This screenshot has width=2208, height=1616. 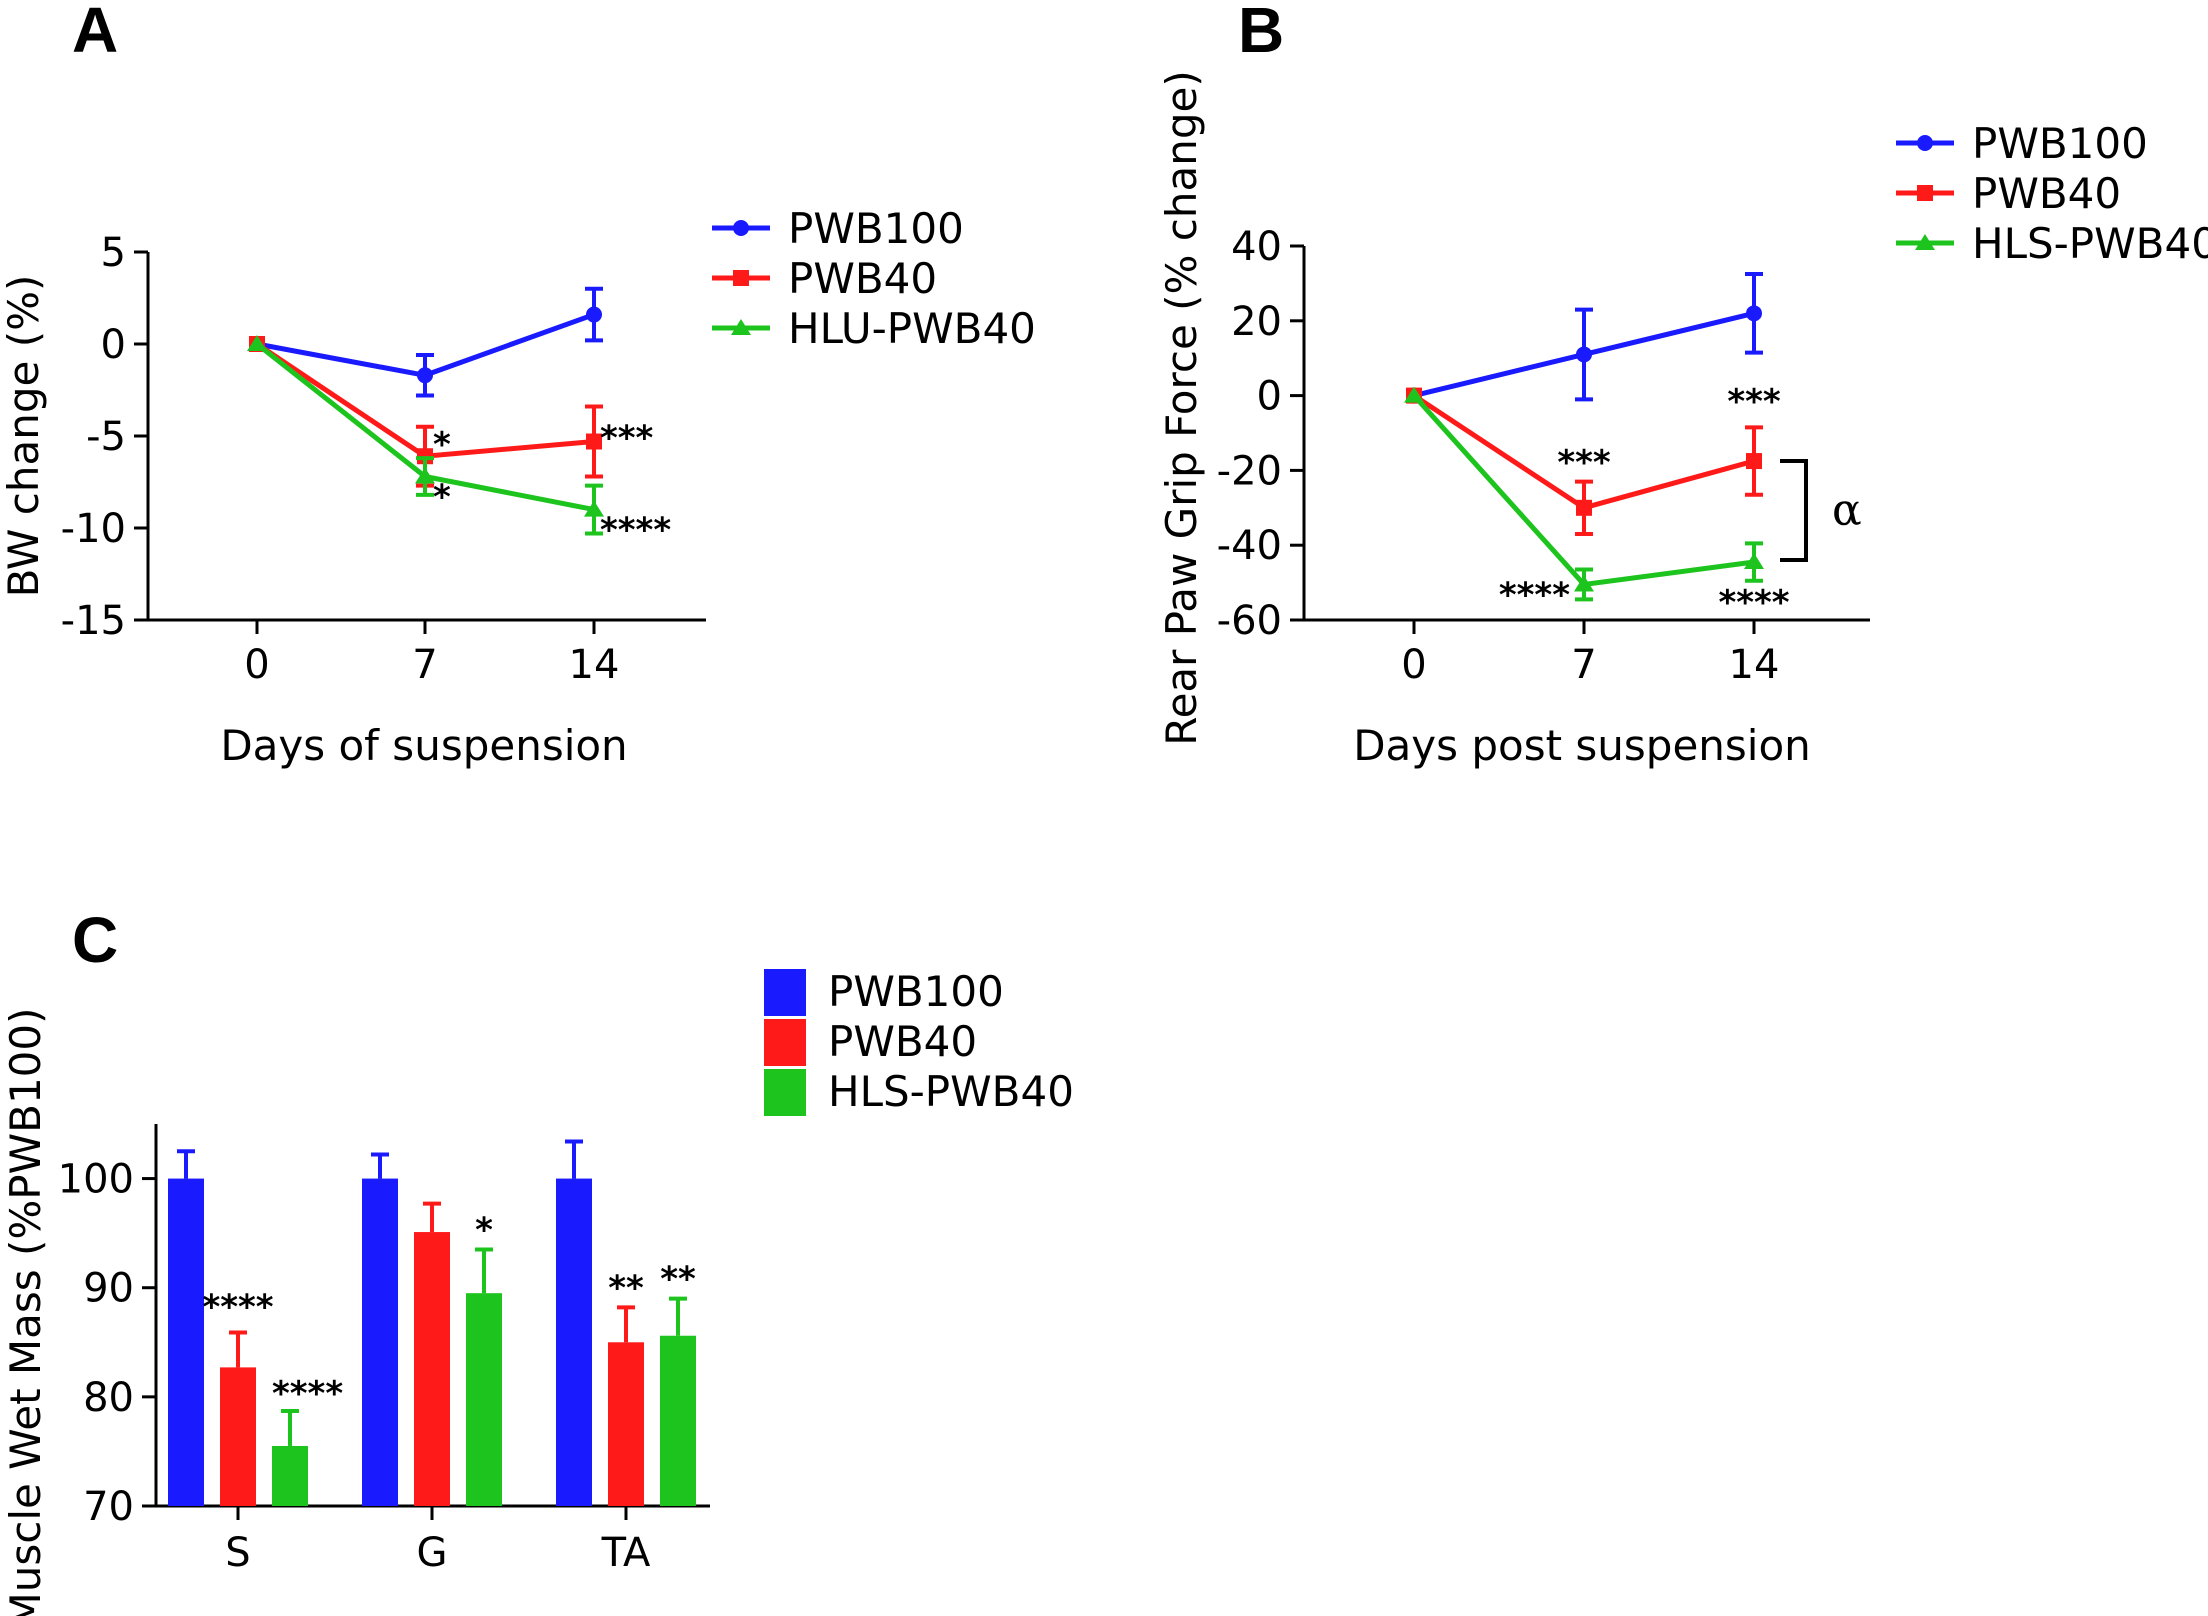 I want to click on panel-a-xtick-label: 0, so click(x=256, y=665).